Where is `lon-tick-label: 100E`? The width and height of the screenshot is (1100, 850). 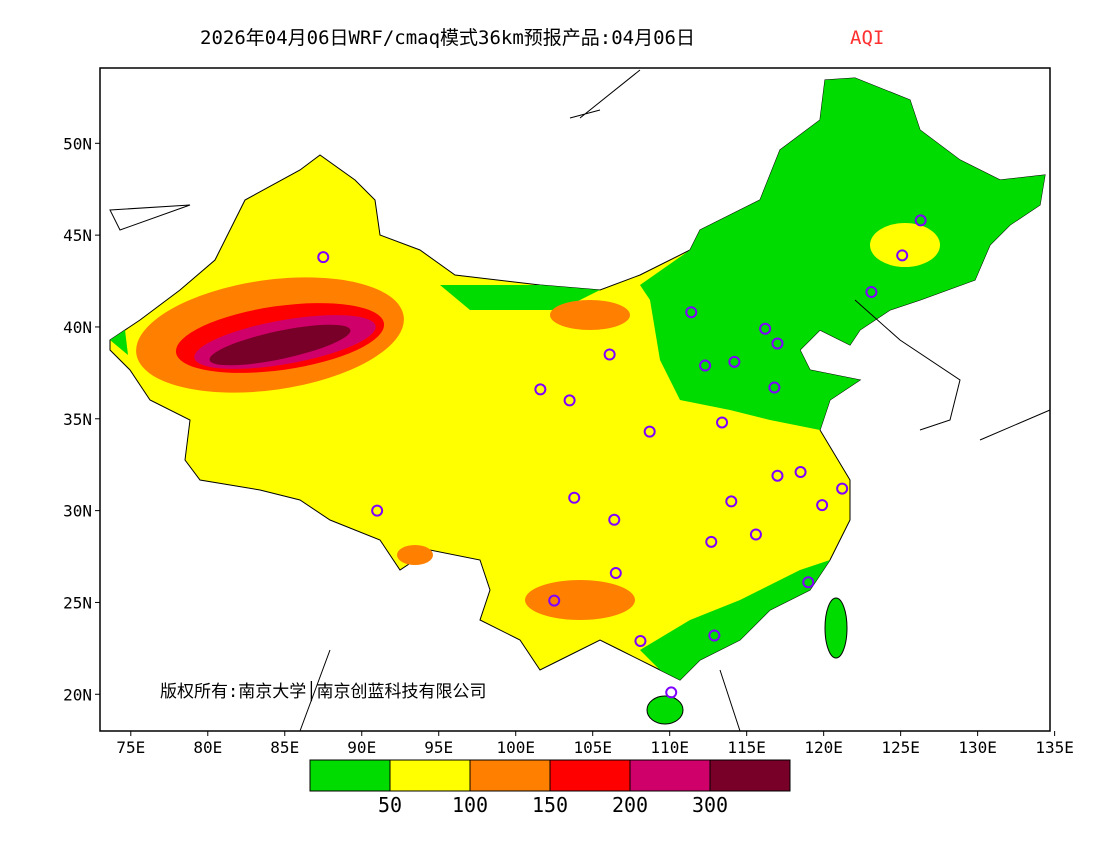 lon-tick-label: 100E is located at coordinates (515, 747).